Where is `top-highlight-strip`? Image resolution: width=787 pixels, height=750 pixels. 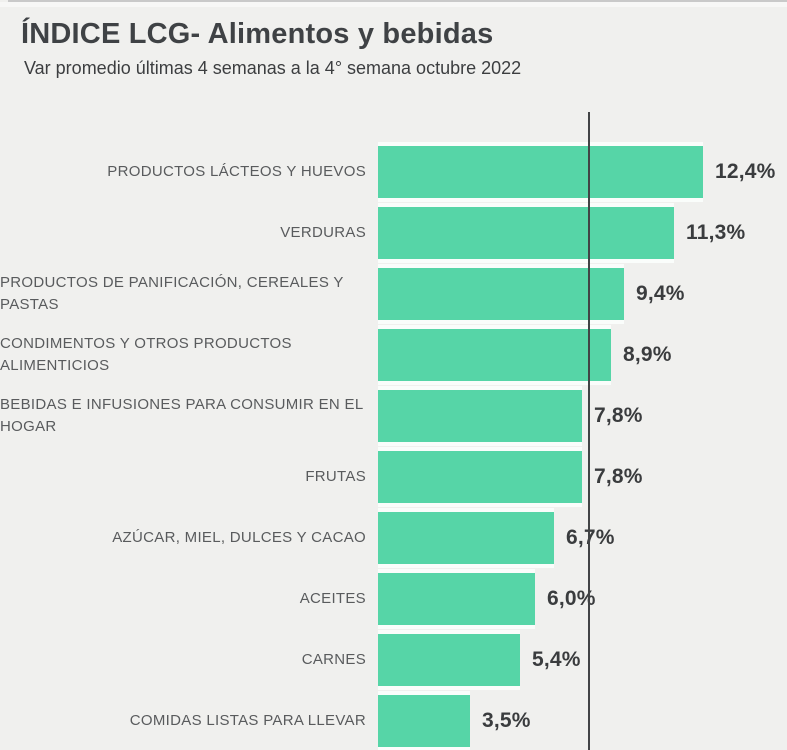
top-highlight-strip is located at coordinates (393, 4).